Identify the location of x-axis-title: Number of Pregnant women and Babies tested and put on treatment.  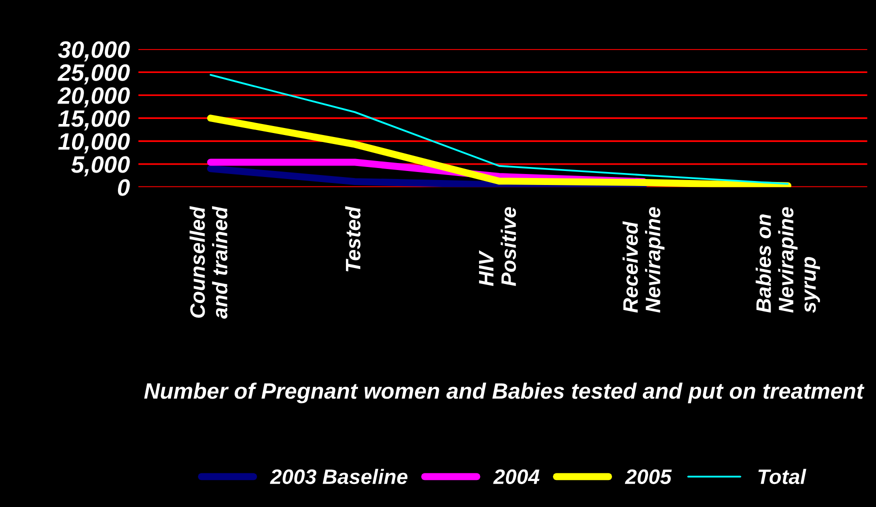
(504, 393).